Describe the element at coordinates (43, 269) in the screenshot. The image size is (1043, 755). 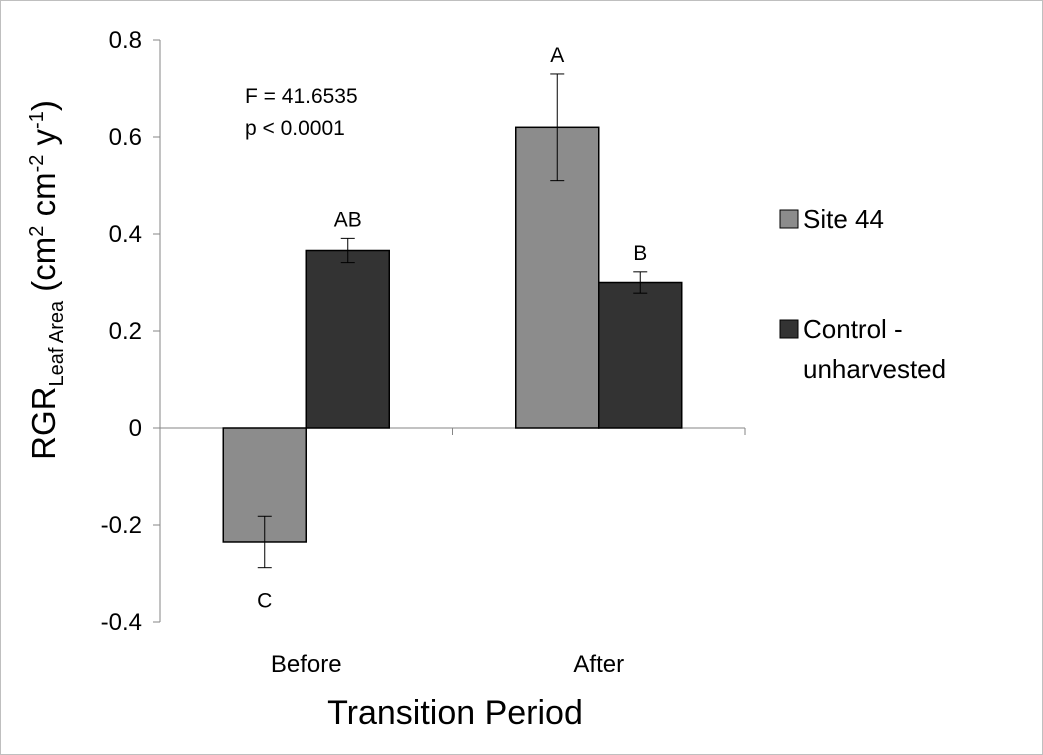
I see `y-axis-title-units: (cm` at that location.